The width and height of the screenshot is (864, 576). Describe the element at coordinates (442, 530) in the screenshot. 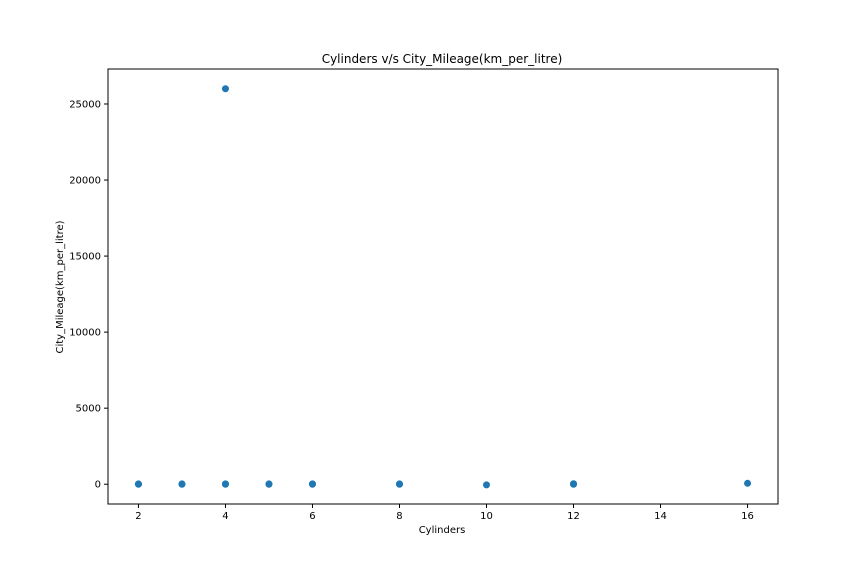

I see `x-axis-label: Cylinders` at that location.